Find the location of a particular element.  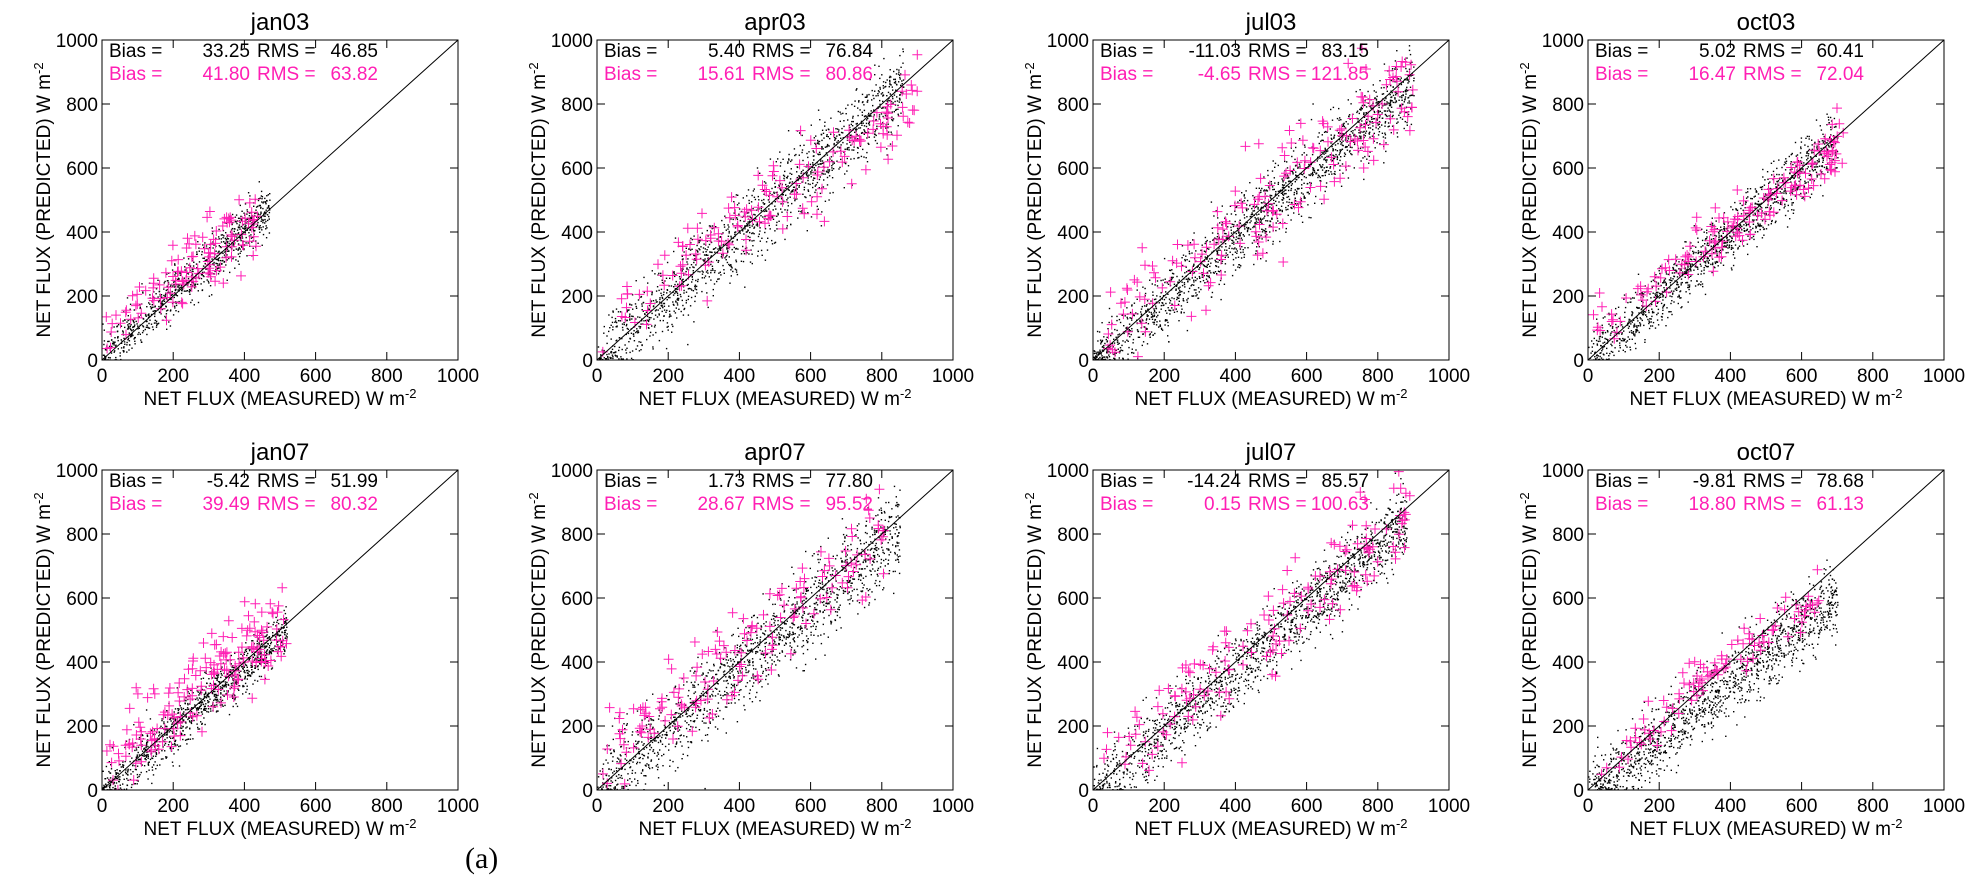

y-tick-label: 600 is located at coordinates (82, 169).